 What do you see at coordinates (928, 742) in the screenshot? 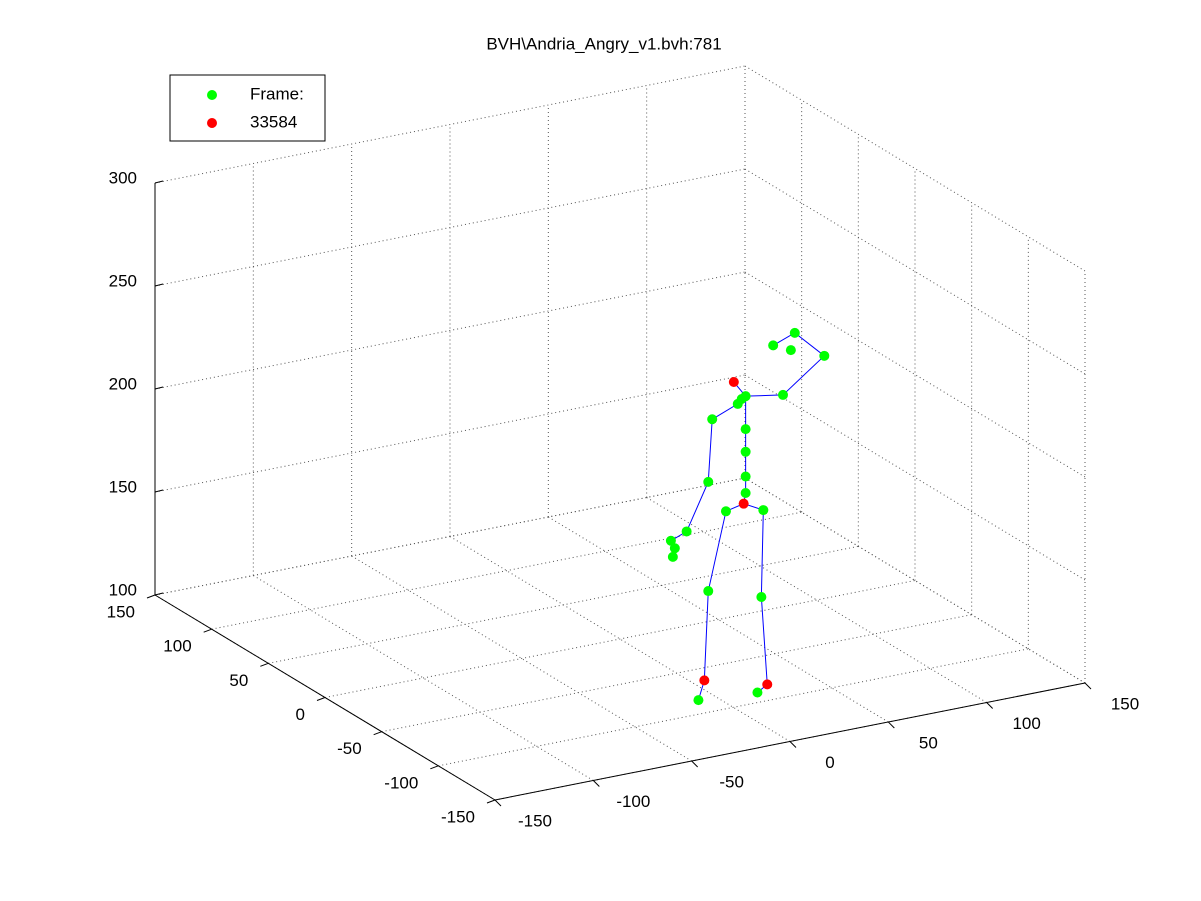
I see `x-tick-label: 50` at bounding box center [928, 742].